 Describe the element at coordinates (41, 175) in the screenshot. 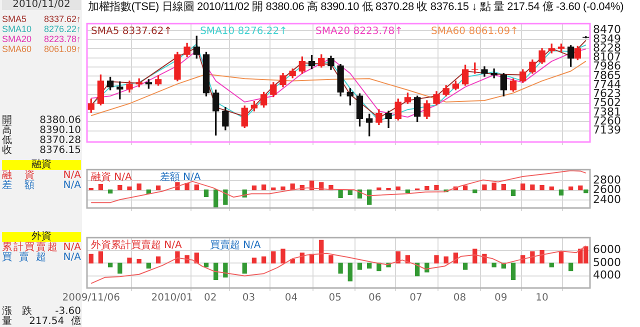

I see `text: 融資 N/A` at that location.